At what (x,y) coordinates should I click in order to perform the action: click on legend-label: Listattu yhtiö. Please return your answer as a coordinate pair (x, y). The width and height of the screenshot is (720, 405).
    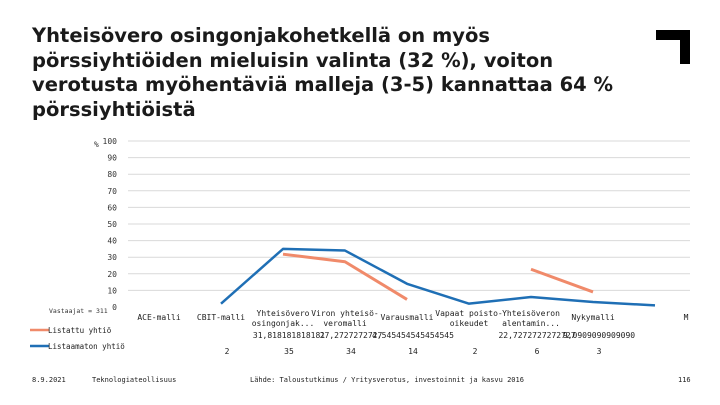
    Looking at the image, I should click on (80, 330).